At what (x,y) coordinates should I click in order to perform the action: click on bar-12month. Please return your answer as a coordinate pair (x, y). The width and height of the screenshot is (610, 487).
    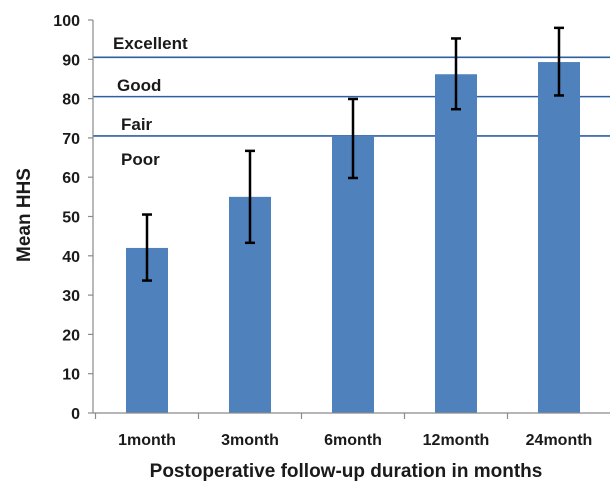
    Looking at the image, I should click on (456, 243).